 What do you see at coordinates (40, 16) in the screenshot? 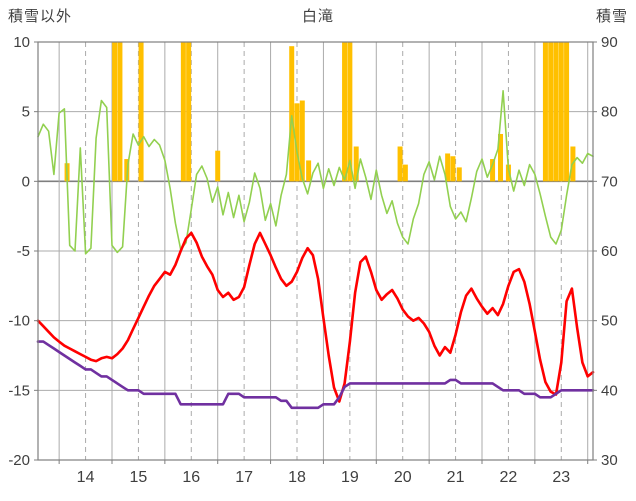
I see `left-axis-title: 積雪以外` at bounding box center [40, 16].